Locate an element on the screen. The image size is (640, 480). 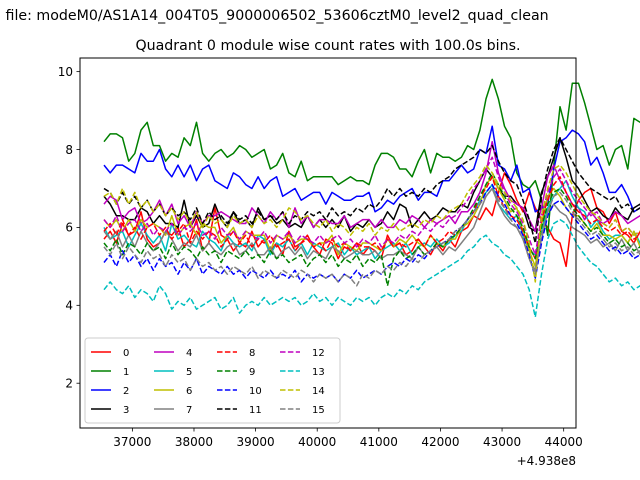
legend-label-6: 6 is located at coordinates (189, 391).